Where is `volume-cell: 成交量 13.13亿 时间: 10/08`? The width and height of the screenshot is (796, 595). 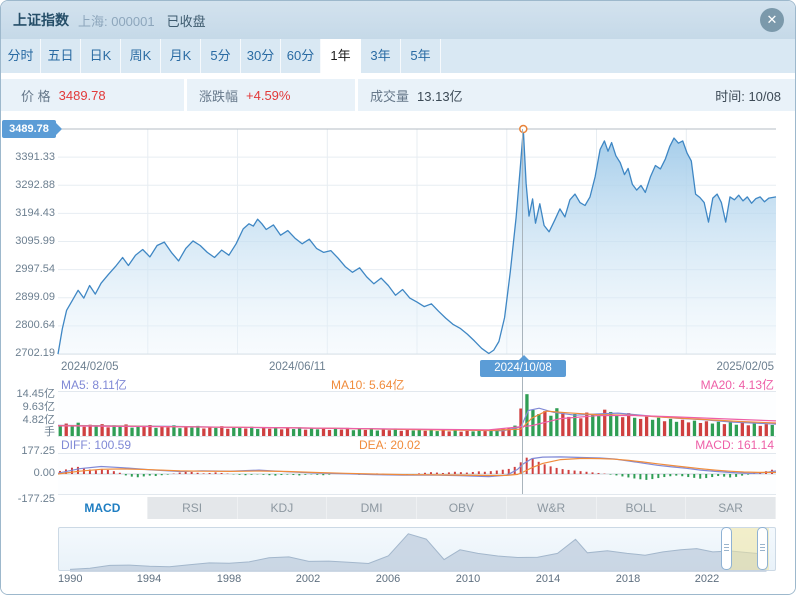 volume-cell: 成交量 13.13亿 时间: 10/08 is located at coordinates (576, 95).